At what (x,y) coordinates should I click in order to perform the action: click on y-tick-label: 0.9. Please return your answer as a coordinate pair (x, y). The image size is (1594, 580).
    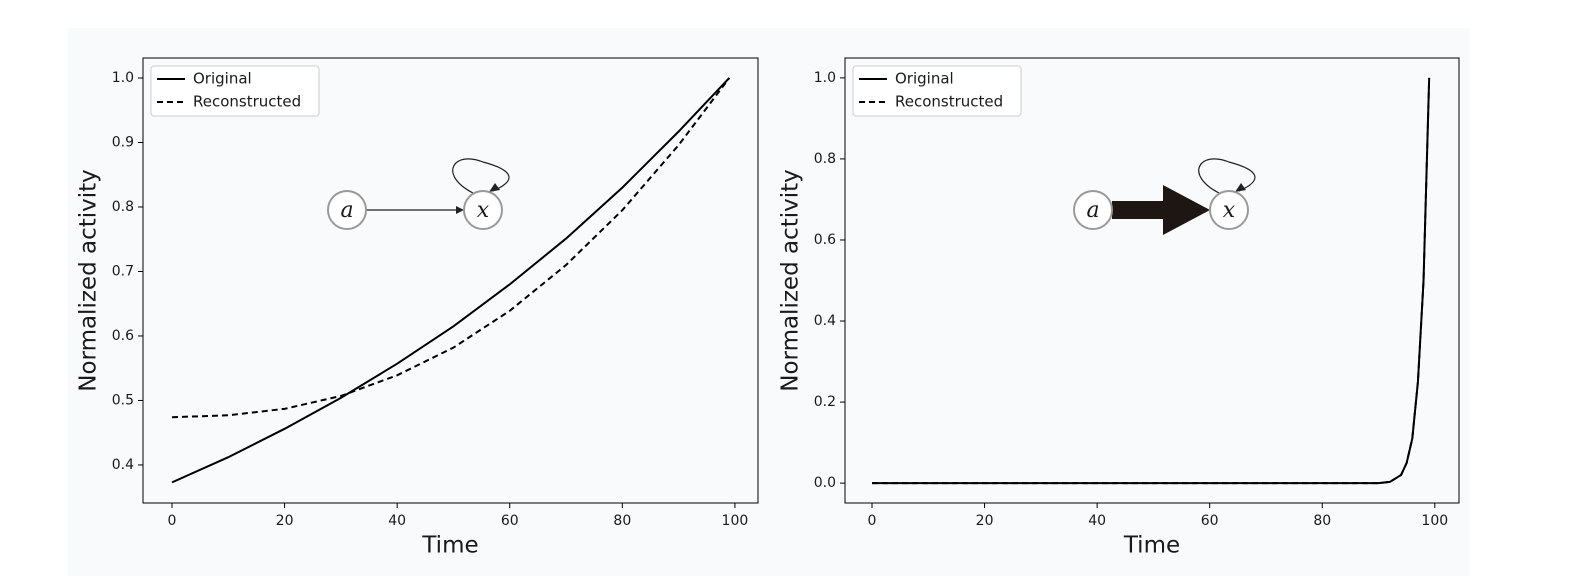
    Looking at the image, I should click on (123, 142).